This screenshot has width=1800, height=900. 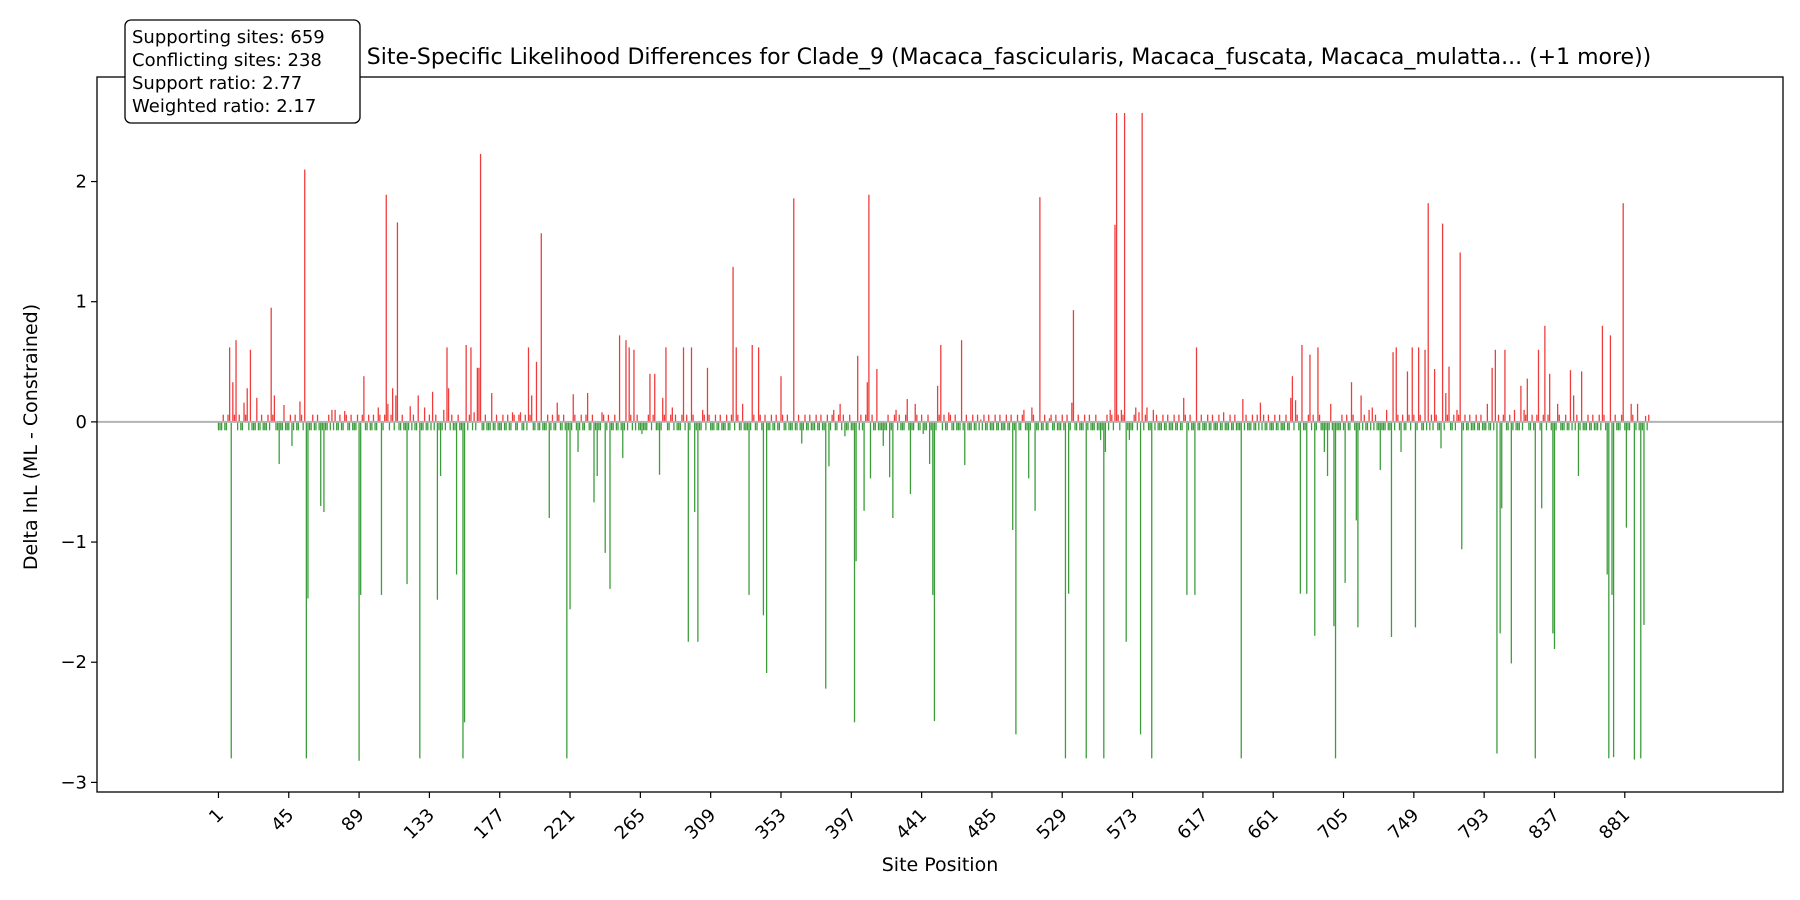 What do you see at coordinates (216, 816) in the screenshot?
I see `x-tick-label-1: 1` at bounding box center [216, 816].